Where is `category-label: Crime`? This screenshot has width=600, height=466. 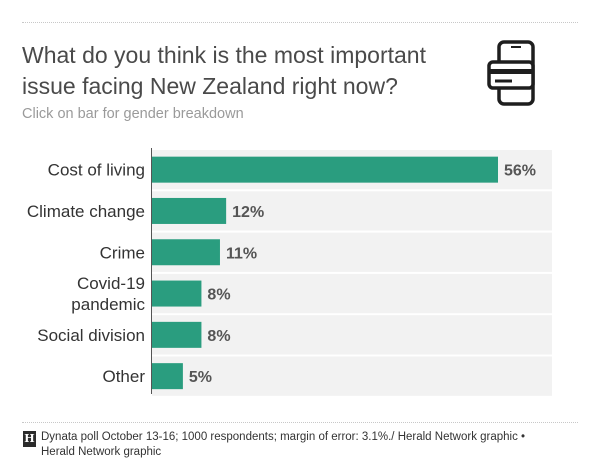
category-label: Crime is located at coordinates (122, 252).